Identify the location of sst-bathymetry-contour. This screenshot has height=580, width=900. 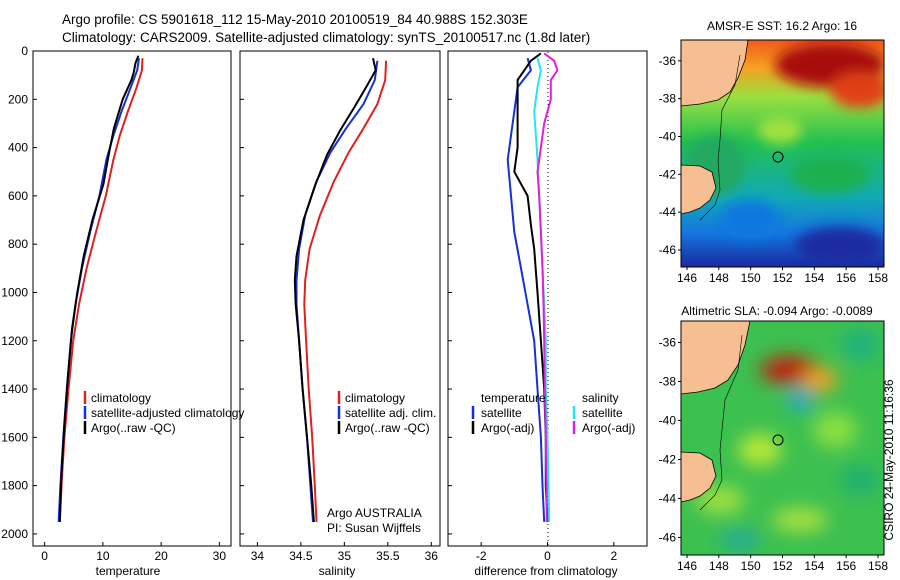
(720, 137).